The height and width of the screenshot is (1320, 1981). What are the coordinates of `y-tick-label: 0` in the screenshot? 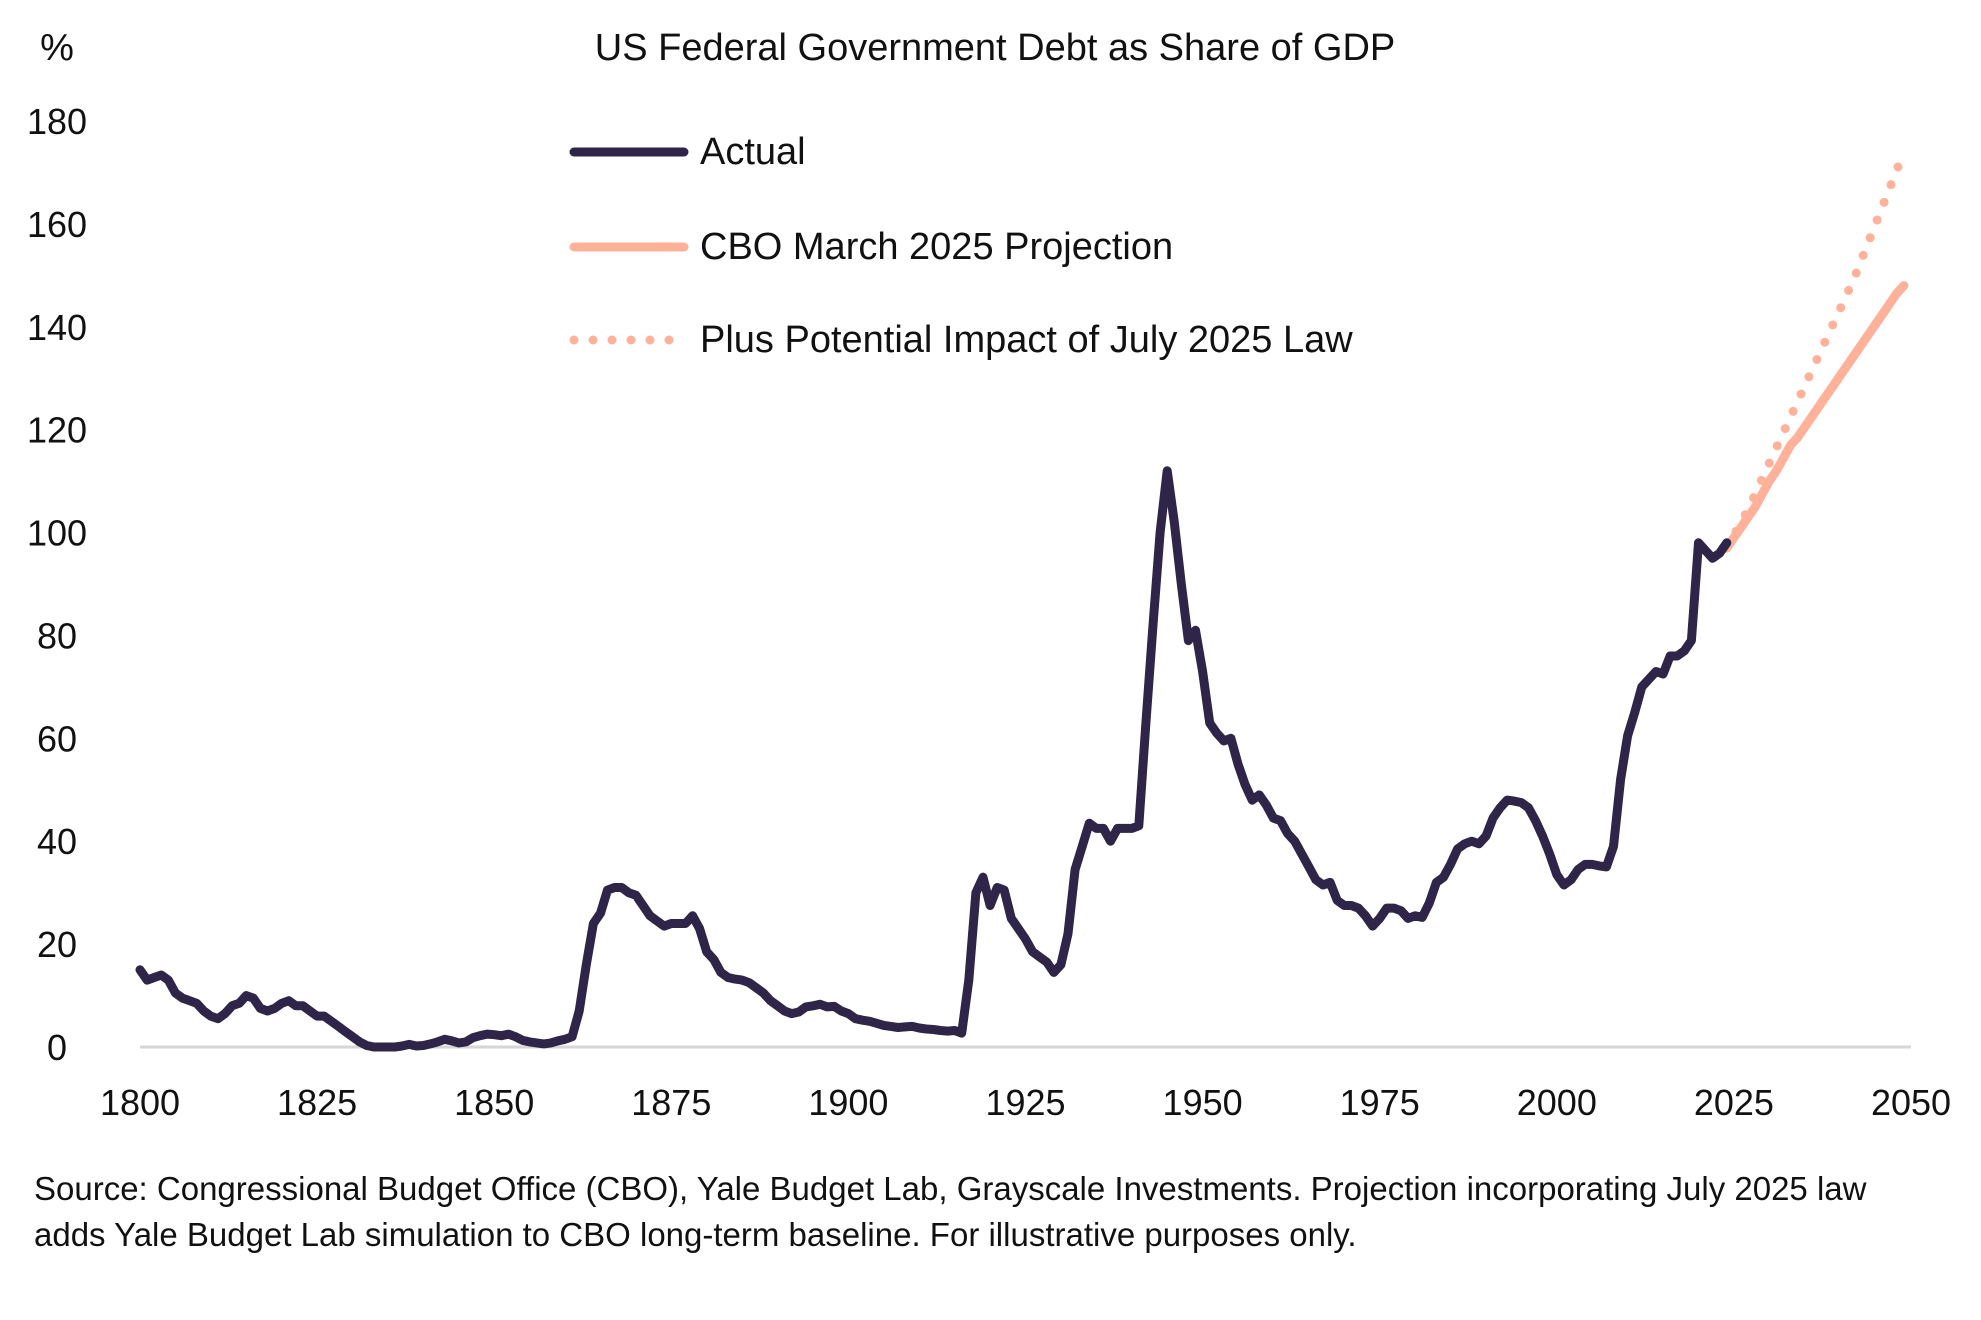 It's located at (57, 1047).